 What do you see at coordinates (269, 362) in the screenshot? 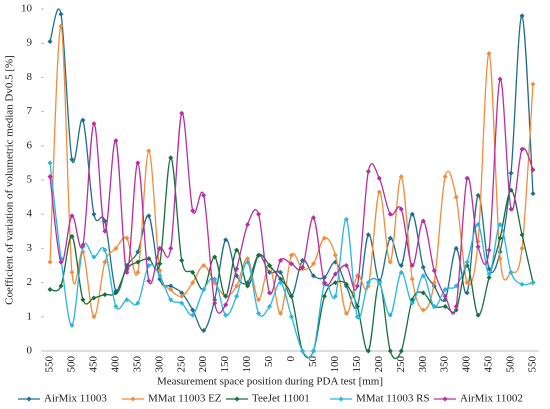
I see `x-tick-label: 50` at bounding box center [269, 362].